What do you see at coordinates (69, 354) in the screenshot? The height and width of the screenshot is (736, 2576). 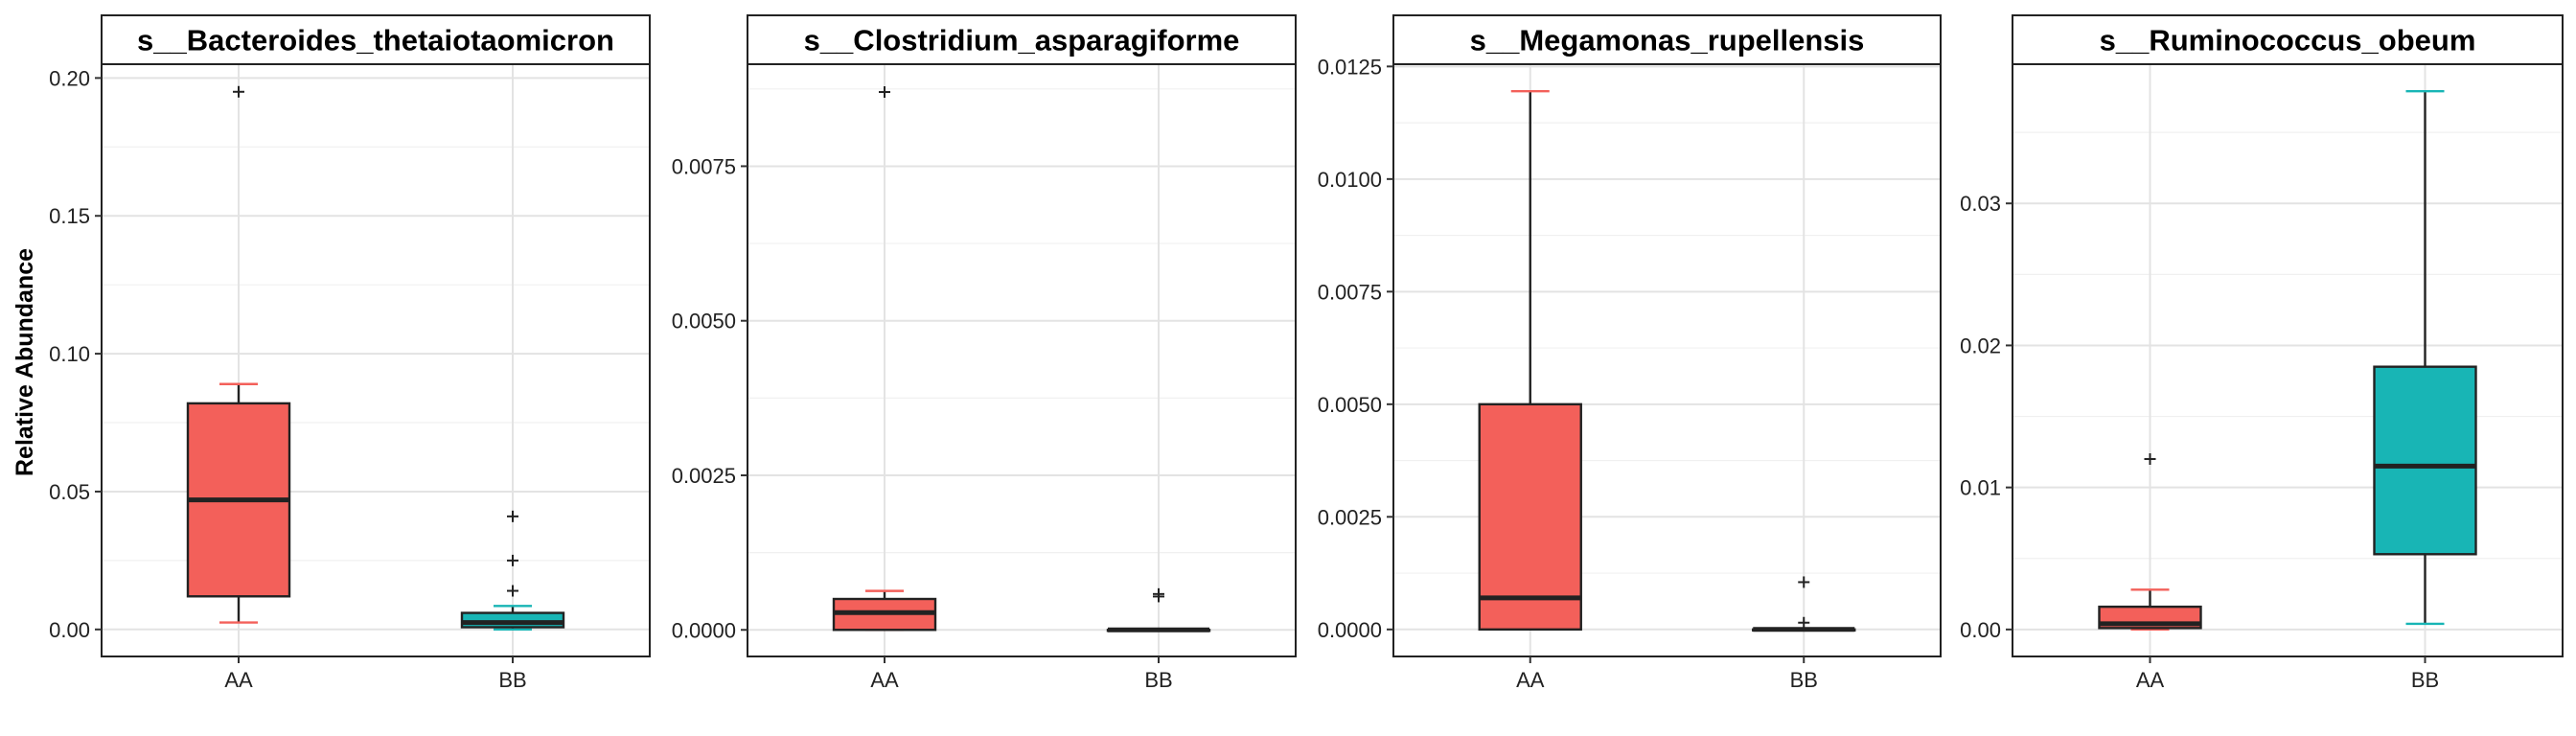 I see `y-tick-label: 0.10` at bounding box center [69, 354].